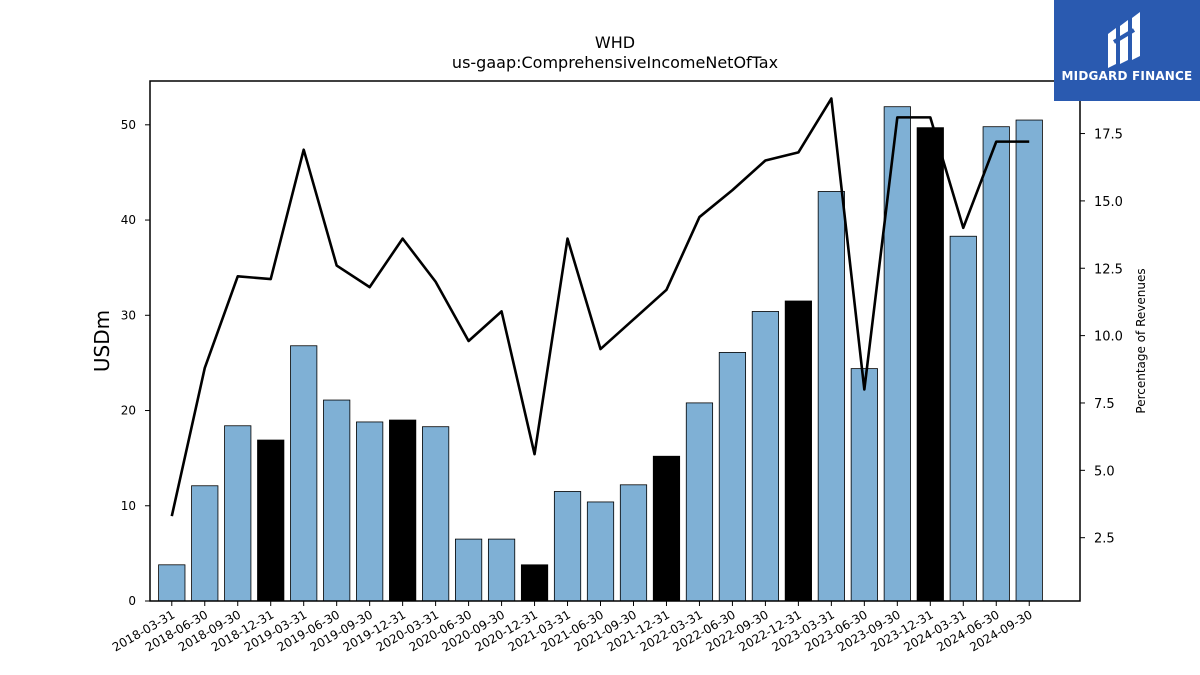 The image size is (1200, 675). What do you see at coordinates (128, 411) in the screenshot?
I see `y-tick-label-20: 20` at bounding box center [128, 411].